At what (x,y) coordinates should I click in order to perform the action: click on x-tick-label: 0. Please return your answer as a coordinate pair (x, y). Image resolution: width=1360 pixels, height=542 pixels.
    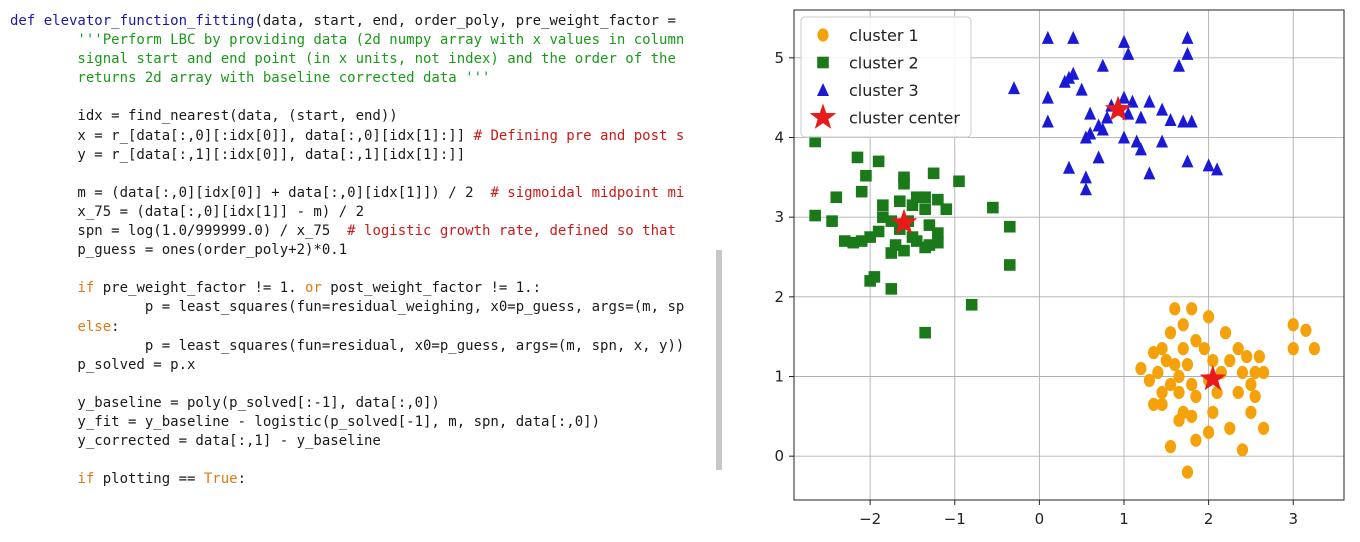
    Looking at the image, I should click on (1040, 519).